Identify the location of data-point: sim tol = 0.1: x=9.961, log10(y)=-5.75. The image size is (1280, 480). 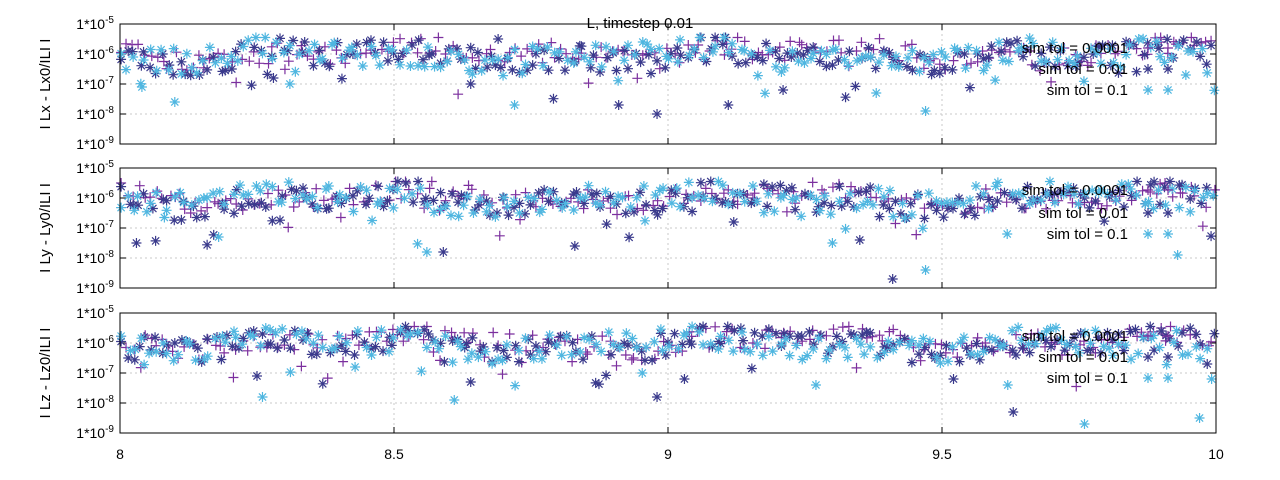
(1194, 190).